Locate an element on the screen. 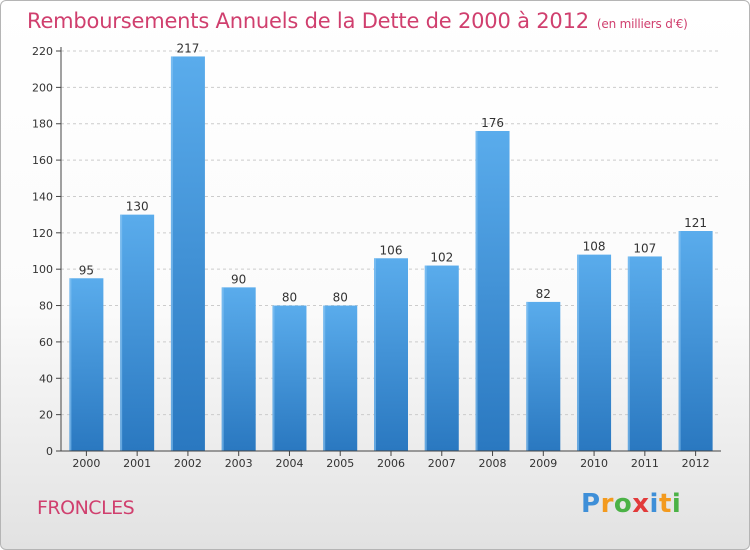 The image size is (750, 550). value-label: 217 is located at coordinates (187, 48).